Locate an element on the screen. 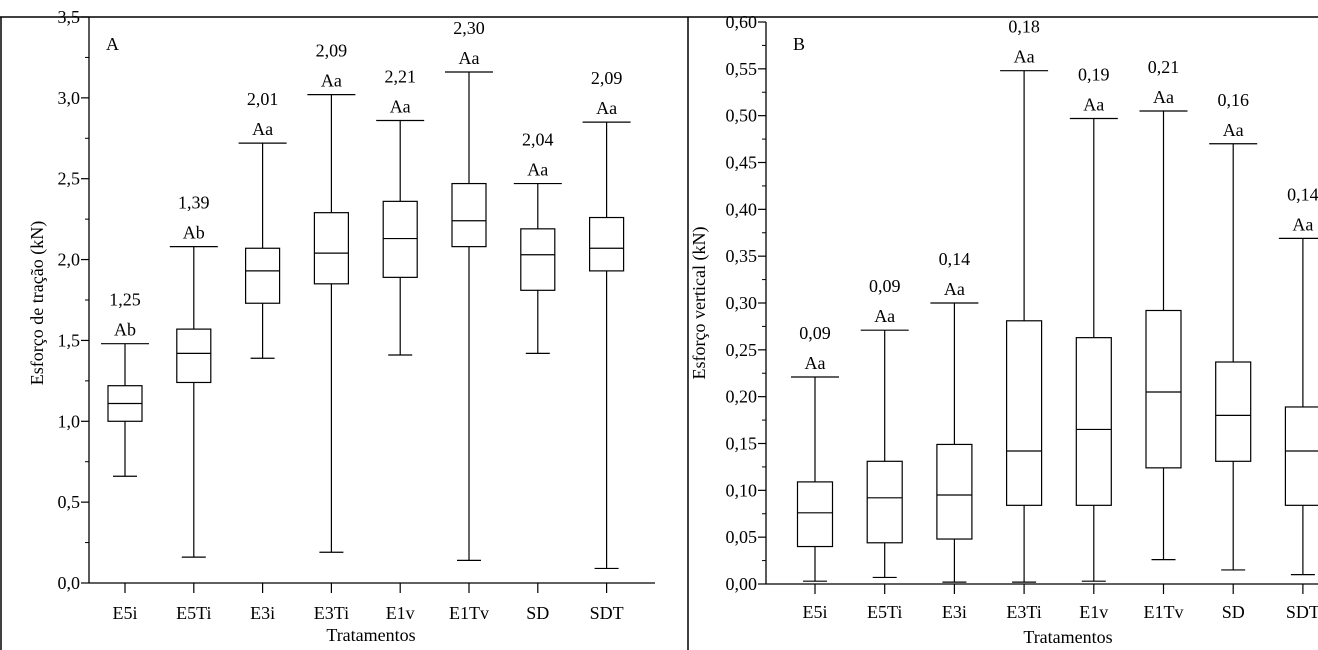 This screenshot has height=650, width=1318. x-tick-label: E5i is located at coordinates (125, 613).